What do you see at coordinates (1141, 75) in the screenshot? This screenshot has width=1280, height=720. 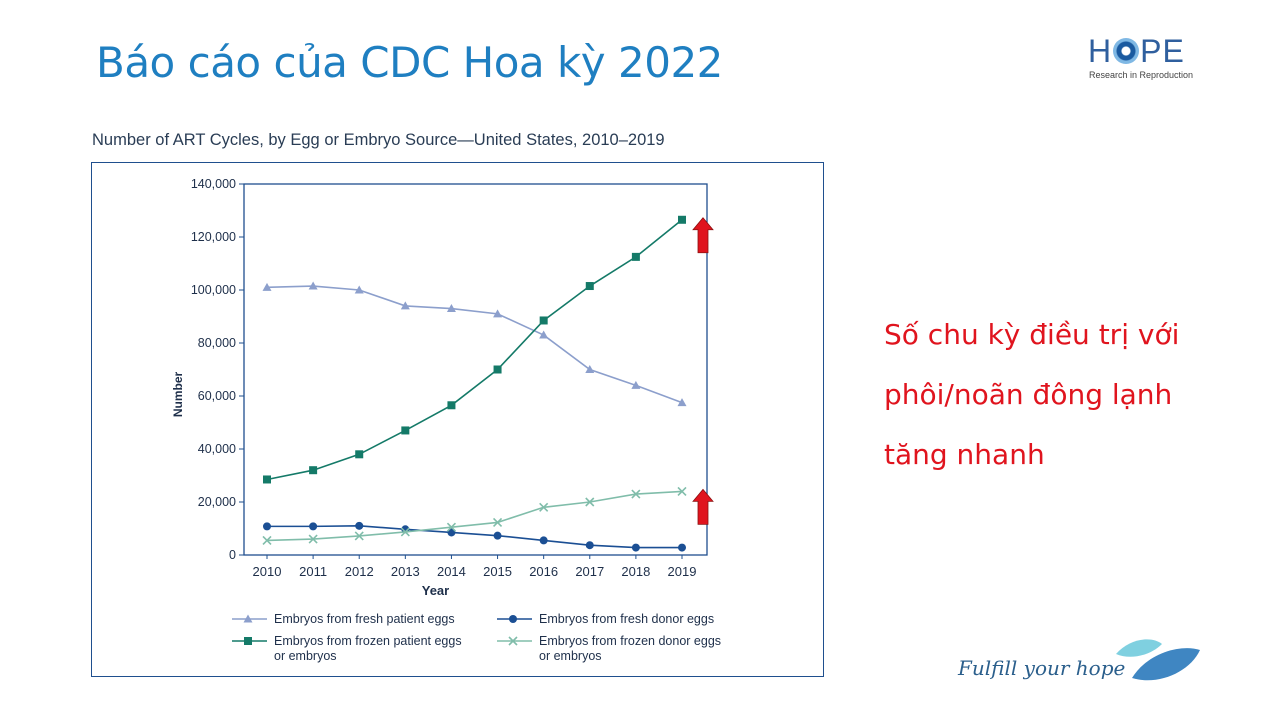 I see `logo-tagline: Research in Reproduction` at bounding box center [1141, 75].